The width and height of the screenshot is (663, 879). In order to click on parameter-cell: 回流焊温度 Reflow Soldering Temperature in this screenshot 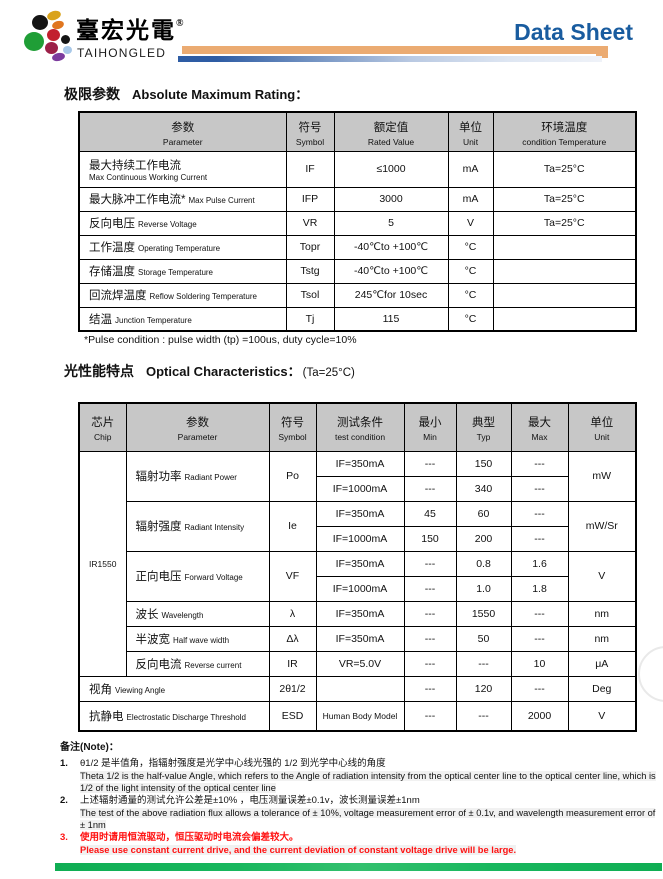, I will do `click(182, 295)`.